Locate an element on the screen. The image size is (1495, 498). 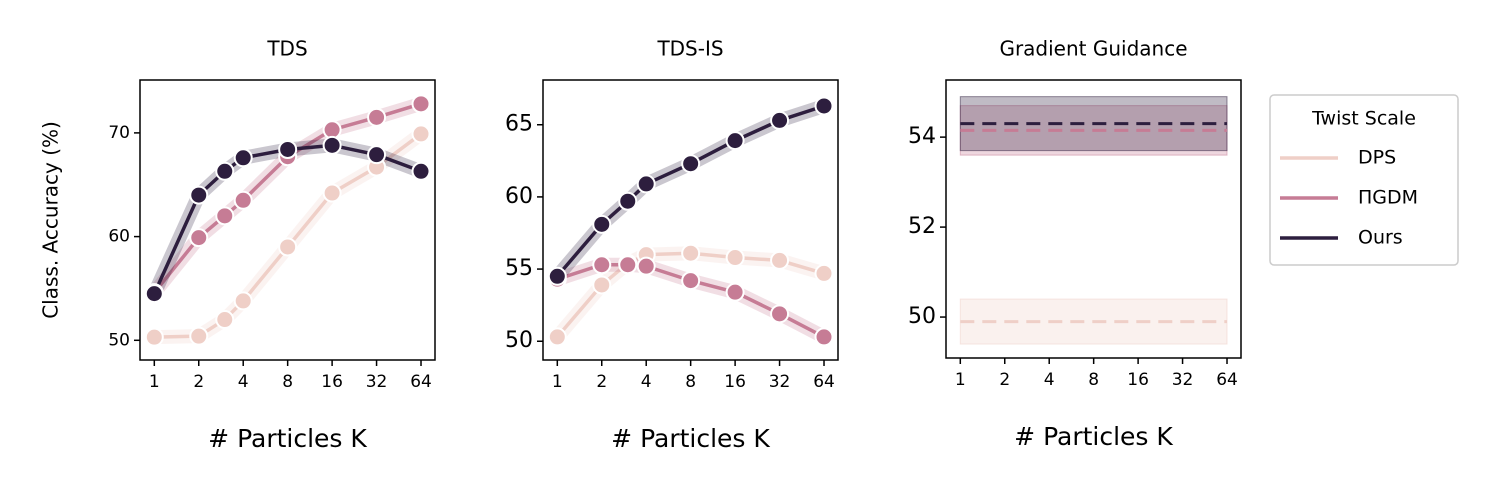
legend-title: Twist Scale is located at coordinates (1363, 119).